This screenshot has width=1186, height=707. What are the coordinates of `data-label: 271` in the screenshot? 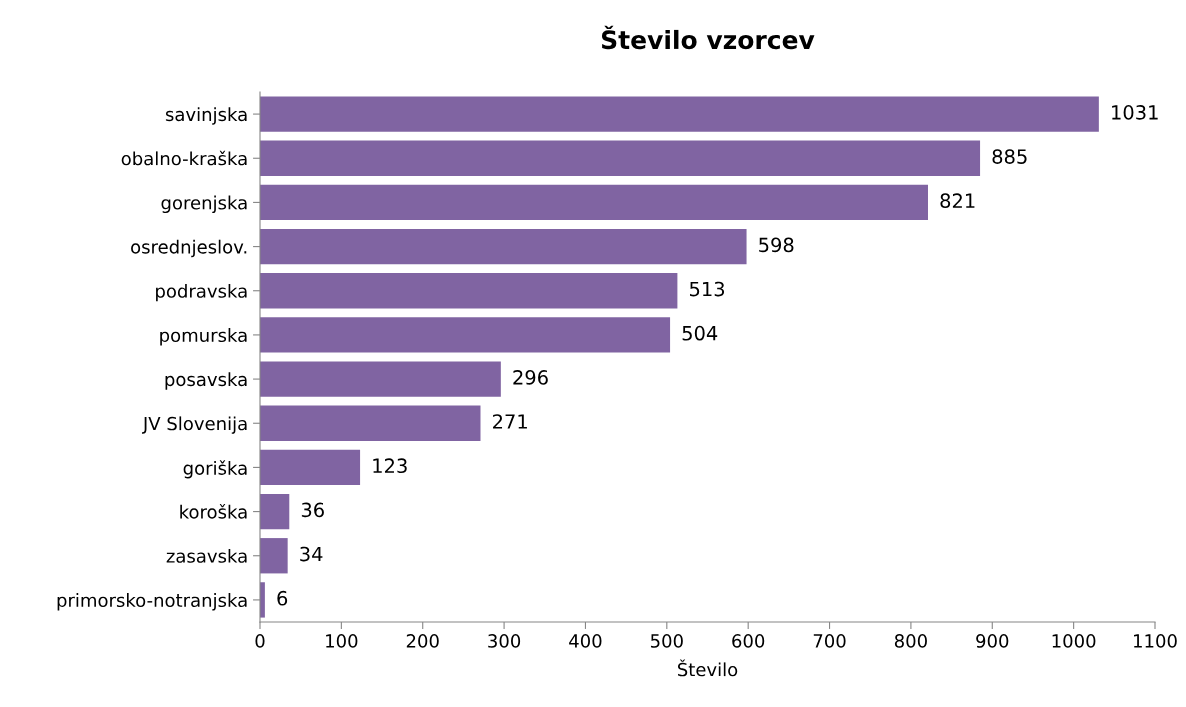 It's located at (510, 421).